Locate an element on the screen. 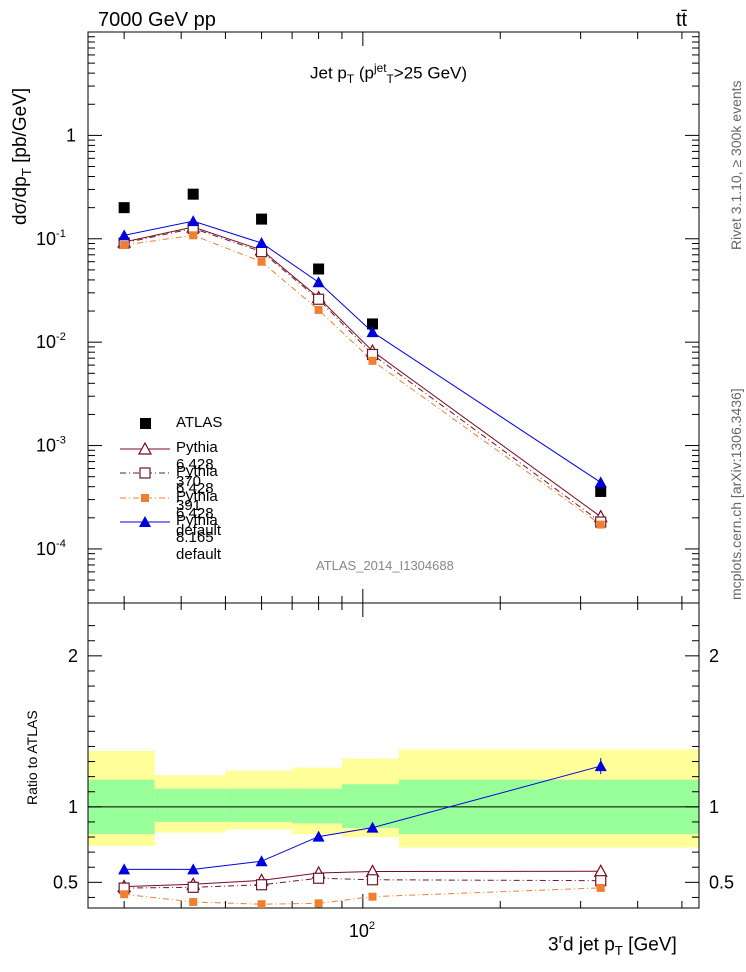  main-y-tick-label-2: 10⁻² is located at coordinates (51, 341).